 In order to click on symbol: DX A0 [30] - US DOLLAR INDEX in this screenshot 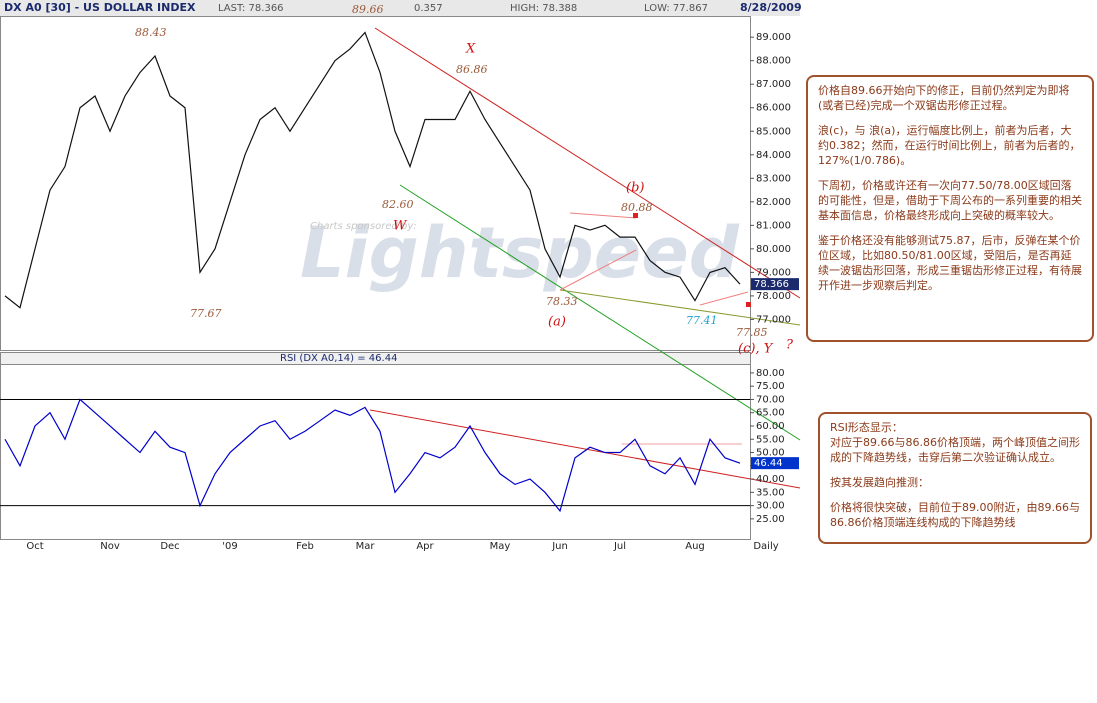, I will do `click(100, 7)`.